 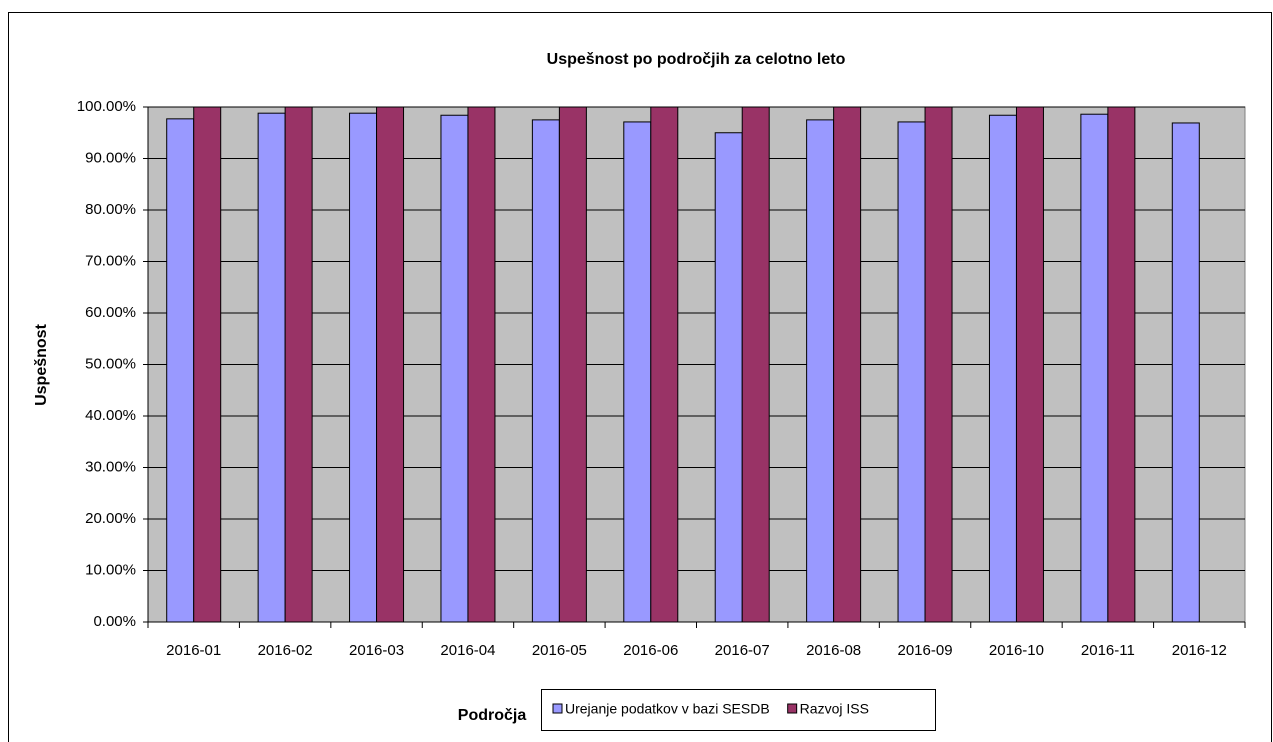 What do you see at coordinates (1016, 650) in the screenshot?
I see `x-tick-label: 2016-10` at bounding box center [1016, 650].